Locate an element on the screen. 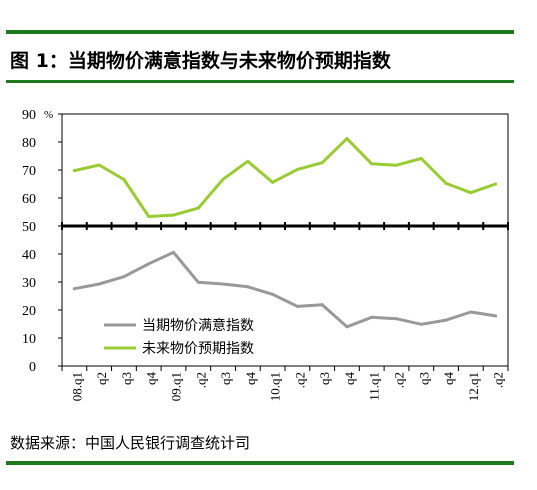 The height and width of the screenshot is (490, 537). x-tick-label: q2 is located at coordinates (101, 378).